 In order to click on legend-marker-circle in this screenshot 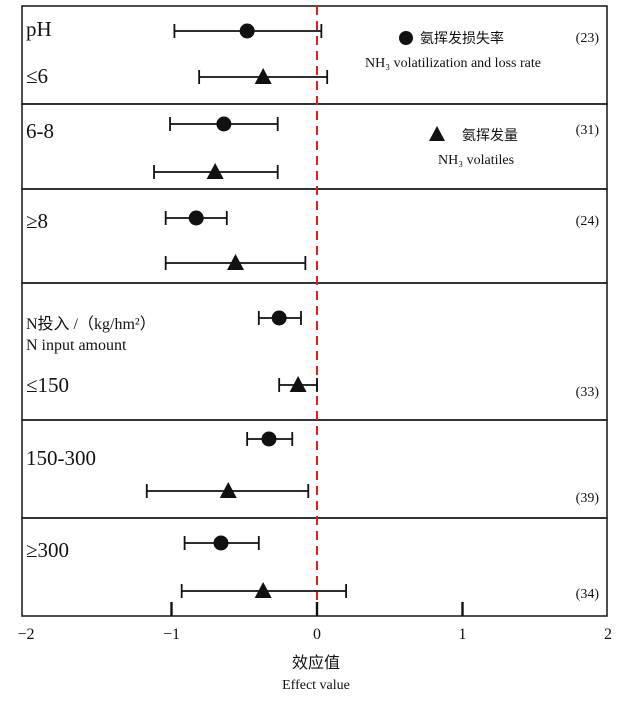, I will do `click(406, 38)`.